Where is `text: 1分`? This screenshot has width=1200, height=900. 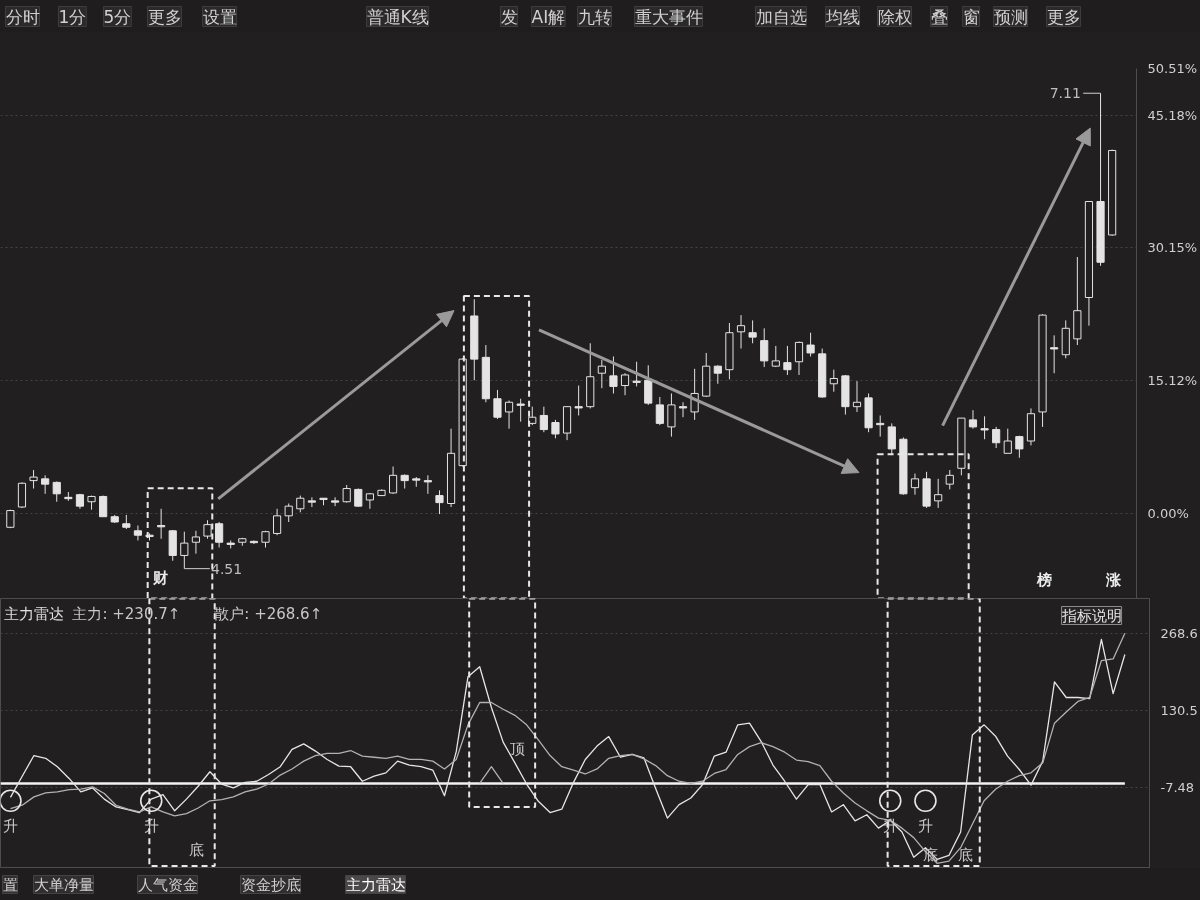 text: 1分 is located at coordinates (72, 16).